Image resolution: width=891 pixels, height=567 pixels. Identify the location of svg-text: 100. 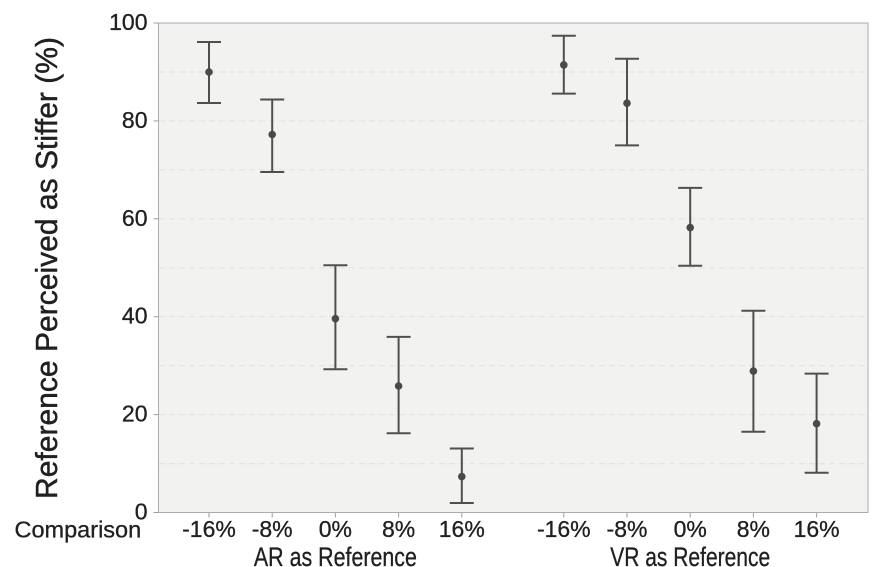
(128, 22).